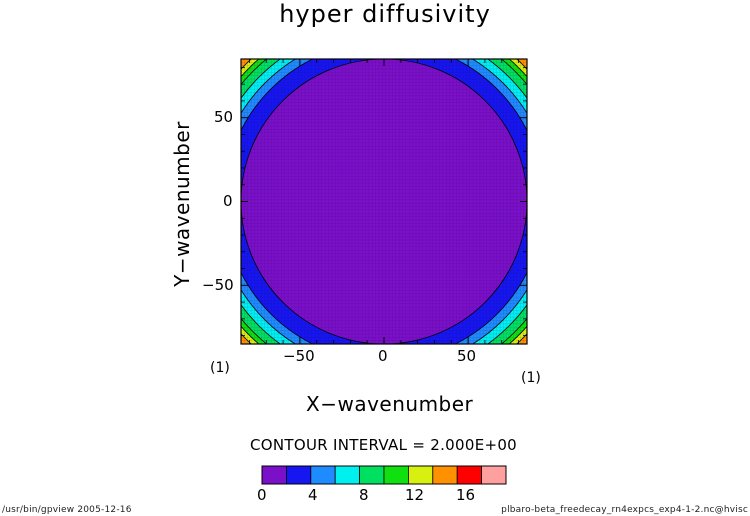 The width and height of the screenshot is (750, 516). What do you see at coordinates (384, 445) in the screenshot?
I see `contour-interval-label: CONTOUR INTERVAL = 2.000E+00` at bounding box center [384, 445].